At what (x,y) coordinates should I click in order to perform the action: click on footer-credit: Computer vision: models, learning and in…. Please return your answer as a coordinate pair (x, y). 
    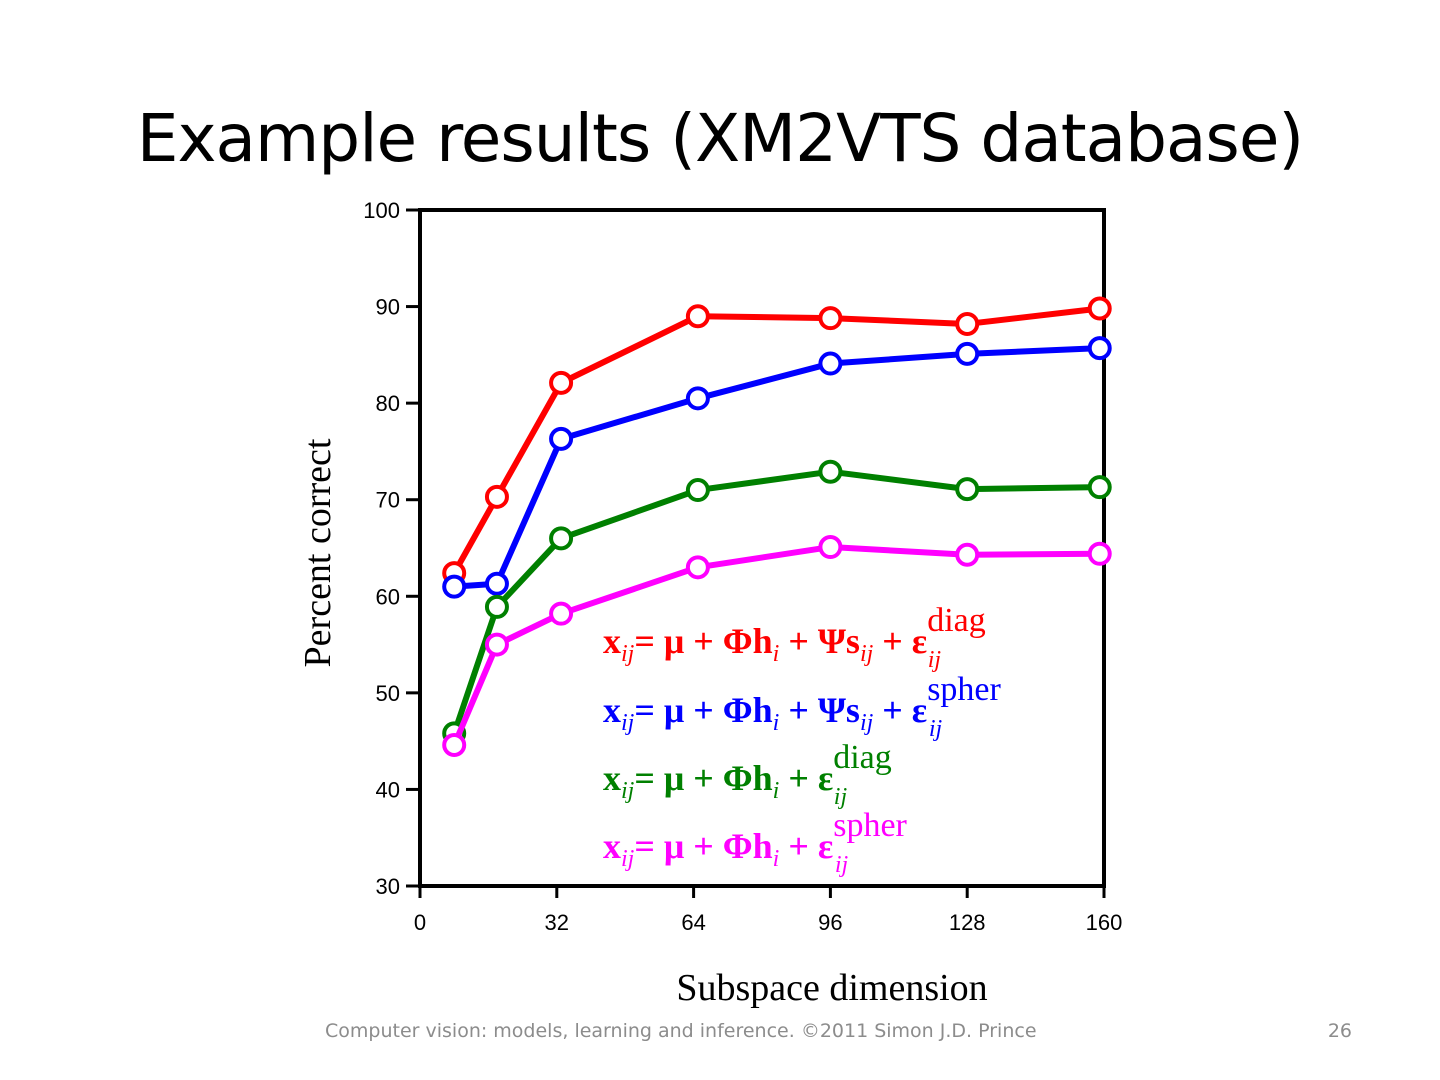
    Looking at the image, I should click on (681, 1031).